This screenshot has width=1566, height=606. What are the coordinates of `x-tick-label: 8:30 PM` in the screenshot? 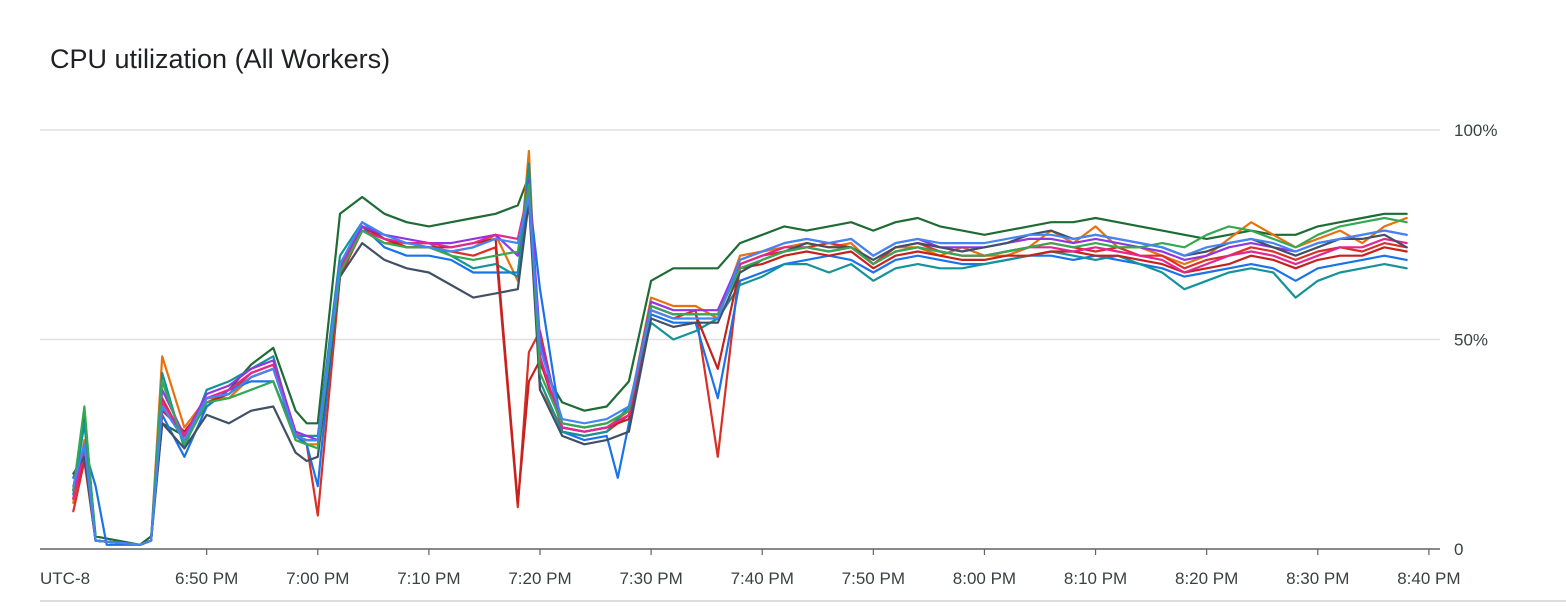 It's located at (1317, 578).